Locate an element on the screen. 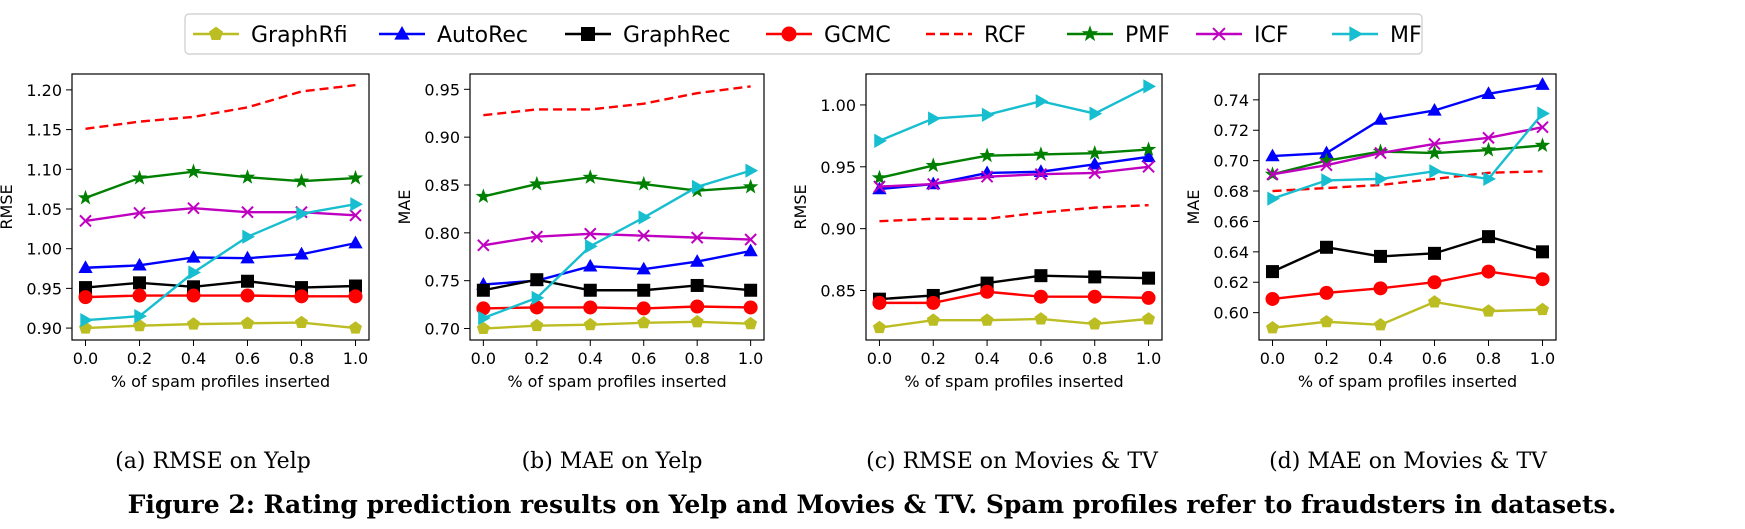 Image resolution: width=1745 pixels, height=529 pixels. x-tick-label: 0.4 is located at coordinates (193, 358).